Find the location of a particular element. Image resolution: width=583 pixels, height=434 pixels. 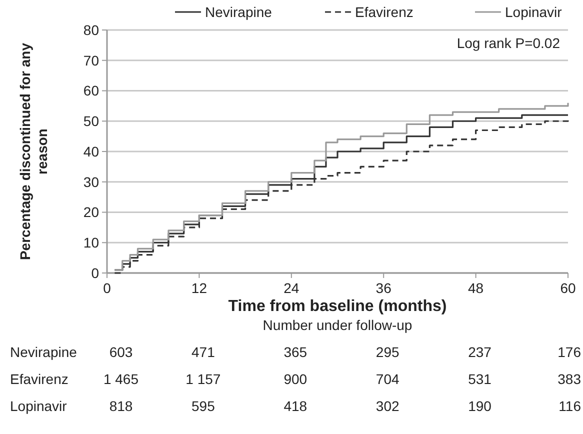

y-tick-label: 20 is located at coordinates (91, 212).